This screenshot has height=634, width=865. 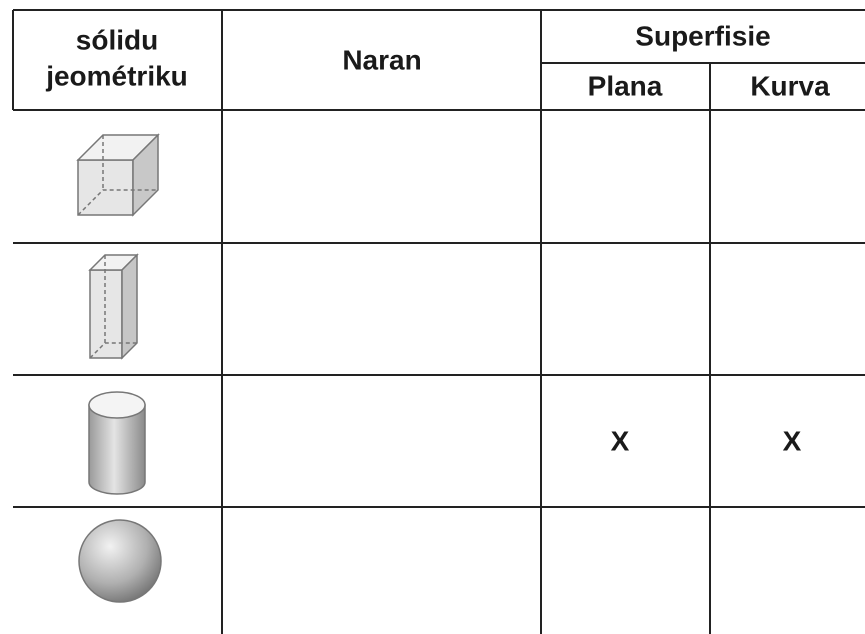 I want to click on sphere-icon, so click(x=120, y=561).